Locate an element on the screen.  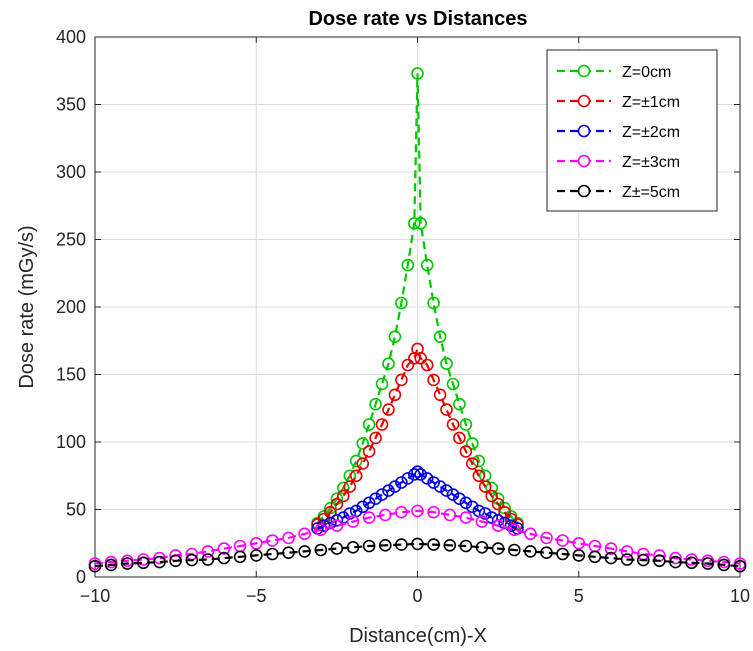
y-tick-label: 400 is located at coordinates (71, 37).